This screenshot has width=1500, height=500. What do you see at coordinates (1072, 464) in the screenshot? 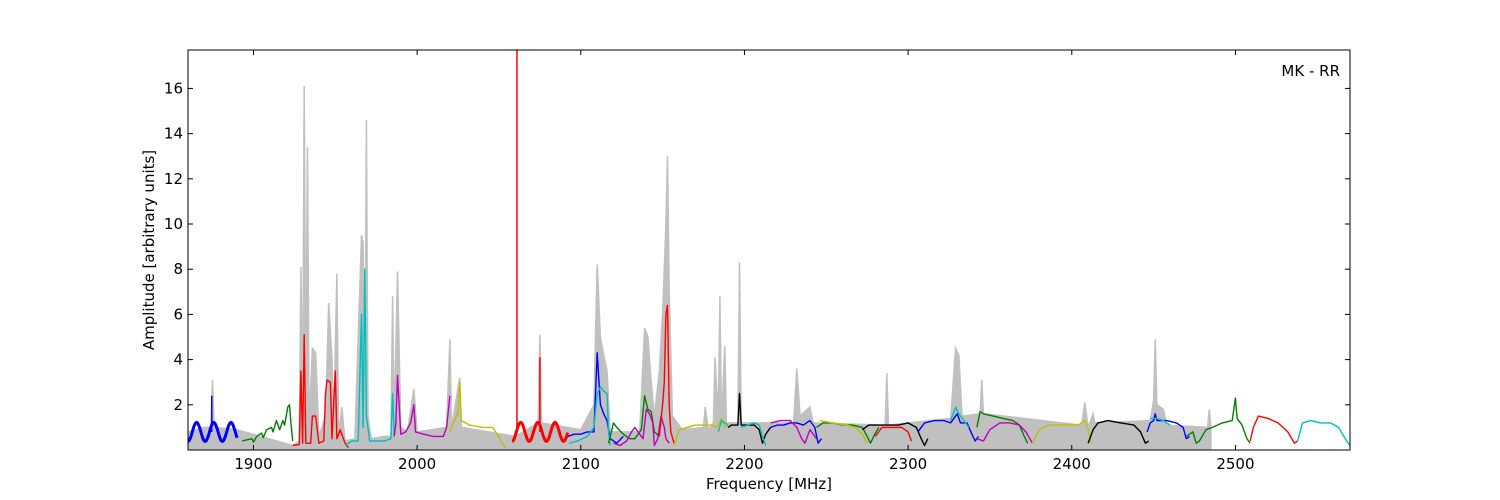
I see `x-tick-label: 2400` at bounding box center [1072, 464].